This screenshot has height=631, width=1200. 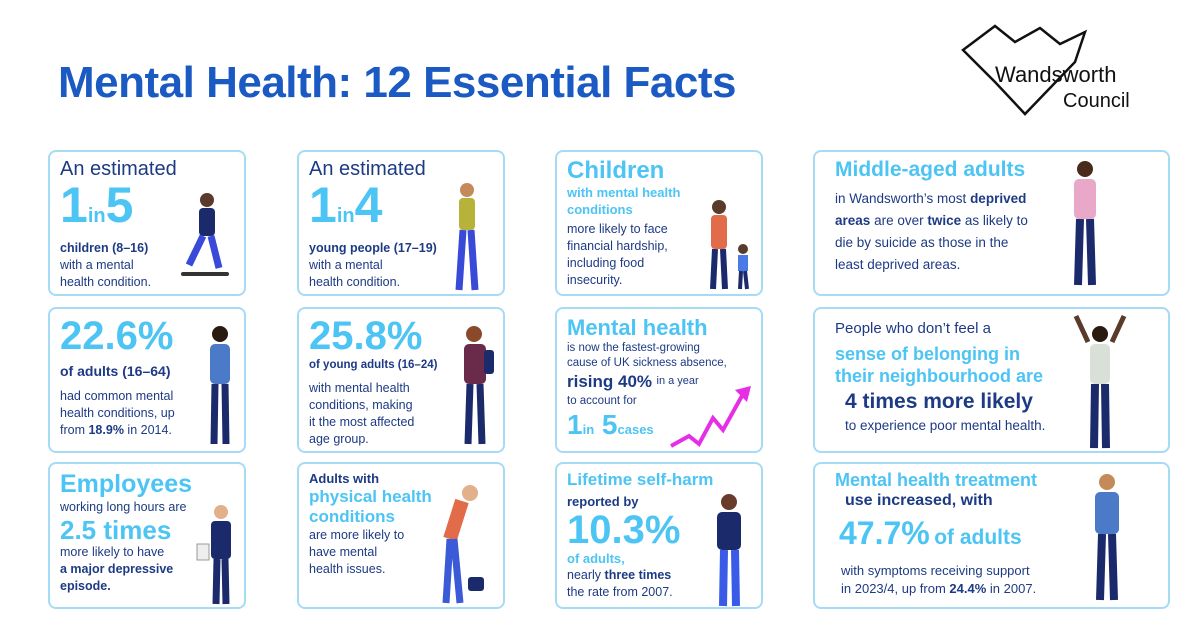 I want to click on card-text: children (8–16), so click(x=104, y=248).